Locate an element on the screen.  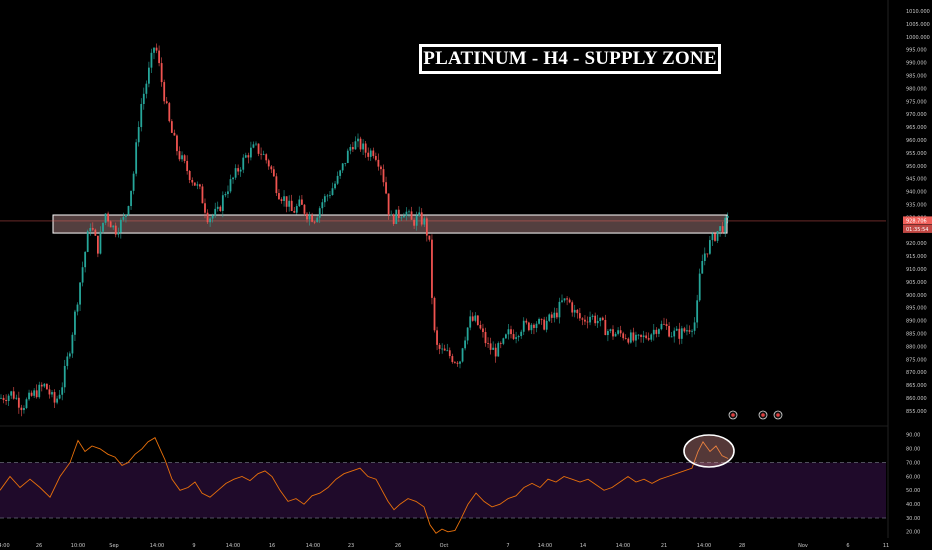
time-tick-label: 26 is located at coordinates (39, 546).